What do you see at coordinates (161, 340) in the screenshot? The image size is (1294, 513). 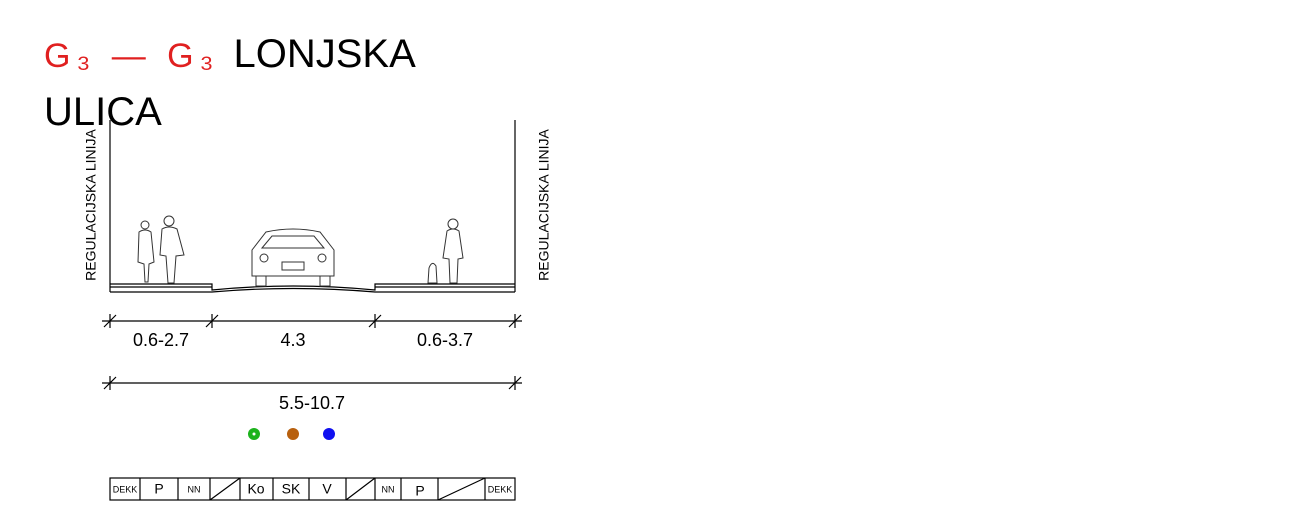 I see `dimension-label: 0.6-2.7` at bounding box center [161, 340].